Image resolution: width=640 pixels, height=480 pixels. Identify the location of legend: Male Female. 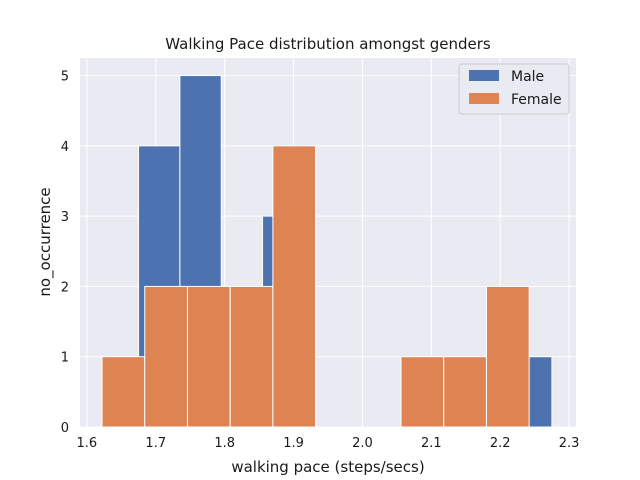
(514, 89).